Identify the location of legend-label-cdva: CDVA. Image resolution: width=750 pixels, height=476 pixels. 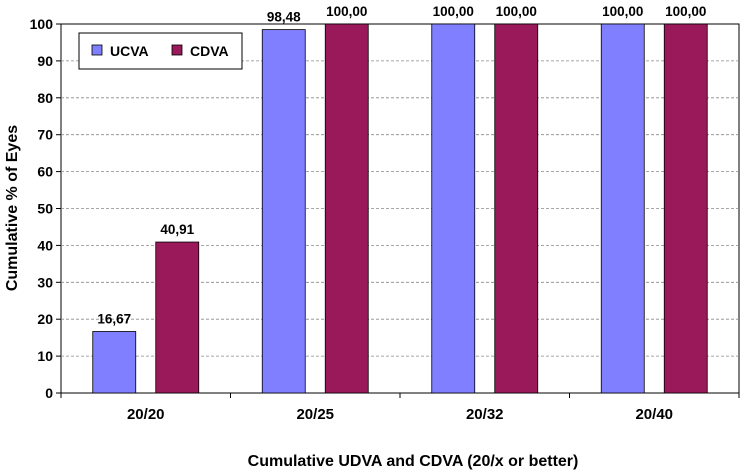
(209, 51).